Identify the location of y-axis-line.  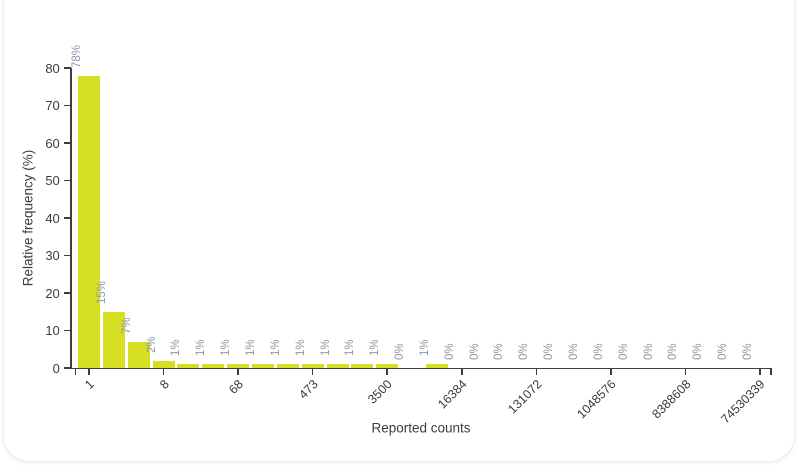
(71, 218).